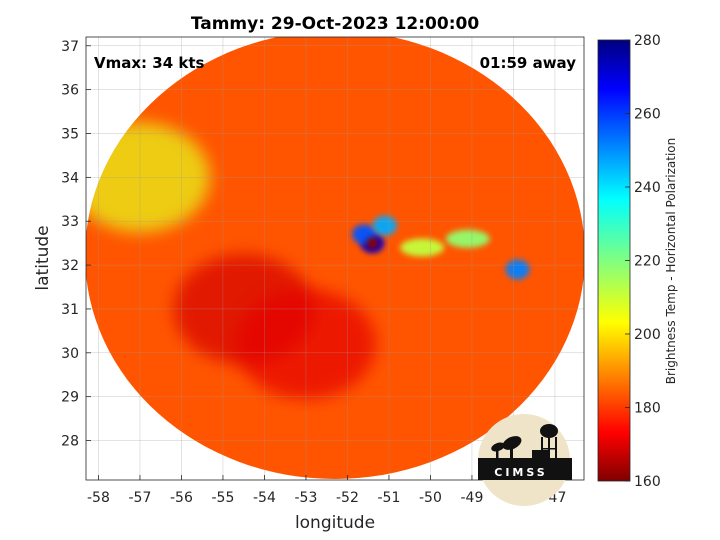 This screenshot has width=720, height=540. I want to click on y-tick-label: 33, so click(70, 222).